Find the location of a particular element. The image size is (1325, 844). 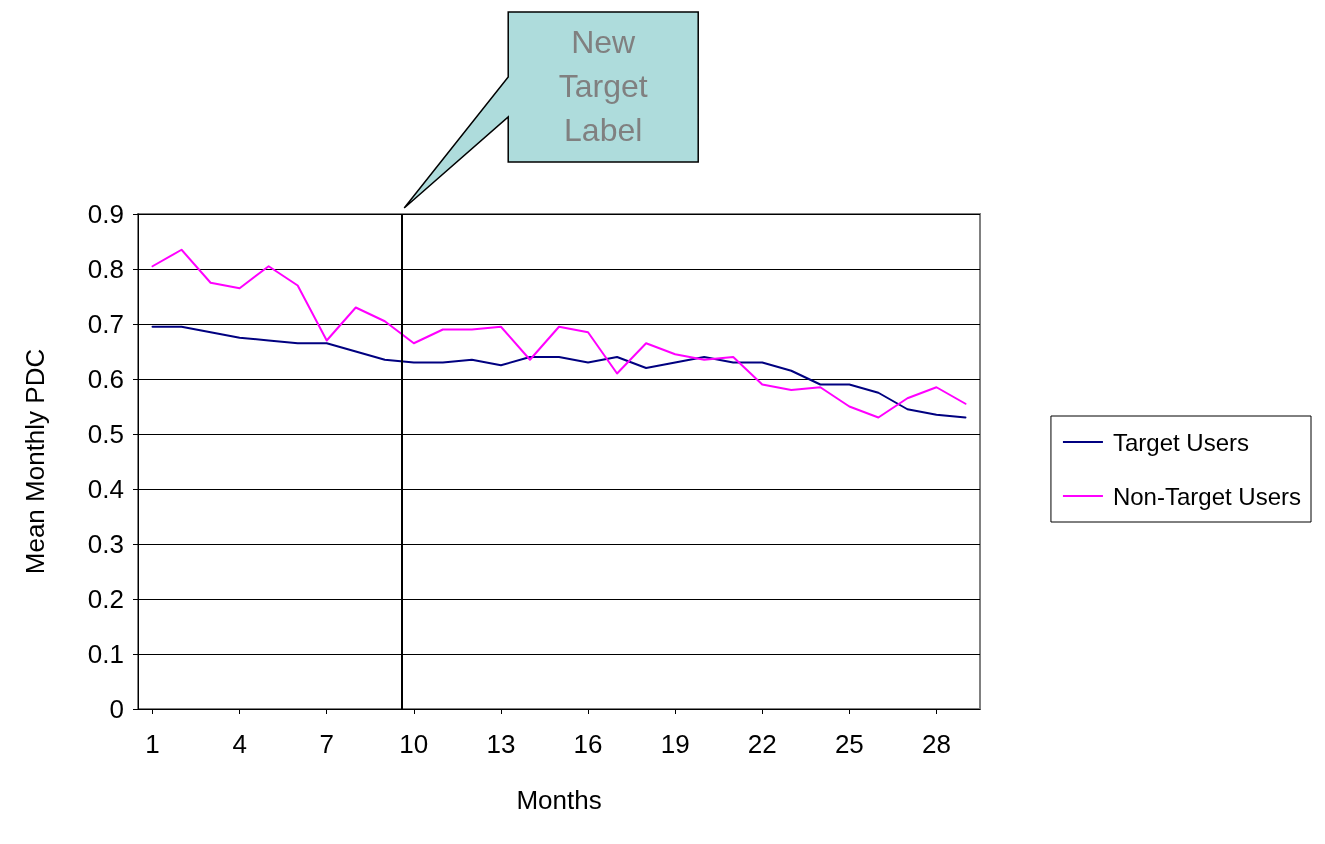

y-tick-label: 0.4 is located at coordinates (105, 489).